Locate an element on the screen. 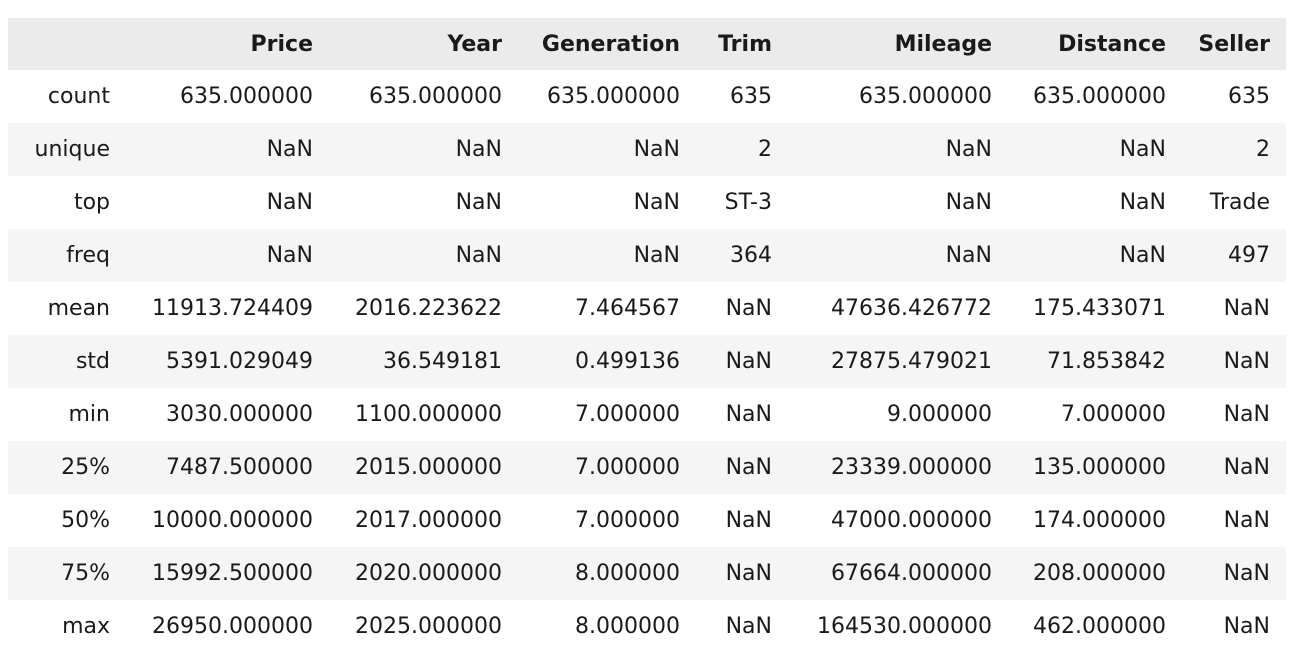  row-label: top is located at coordinates (67, 202).